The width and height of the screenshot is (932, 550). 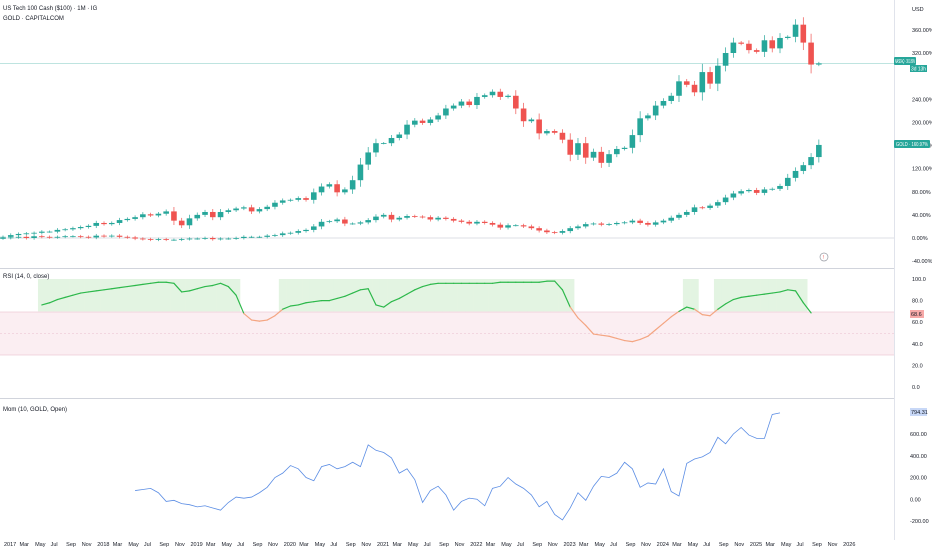 What do you see at coordinates (918, 457) in the screenshot?
I see `momentum-axis-tick: 400.00` at bounding box center [918, 457].